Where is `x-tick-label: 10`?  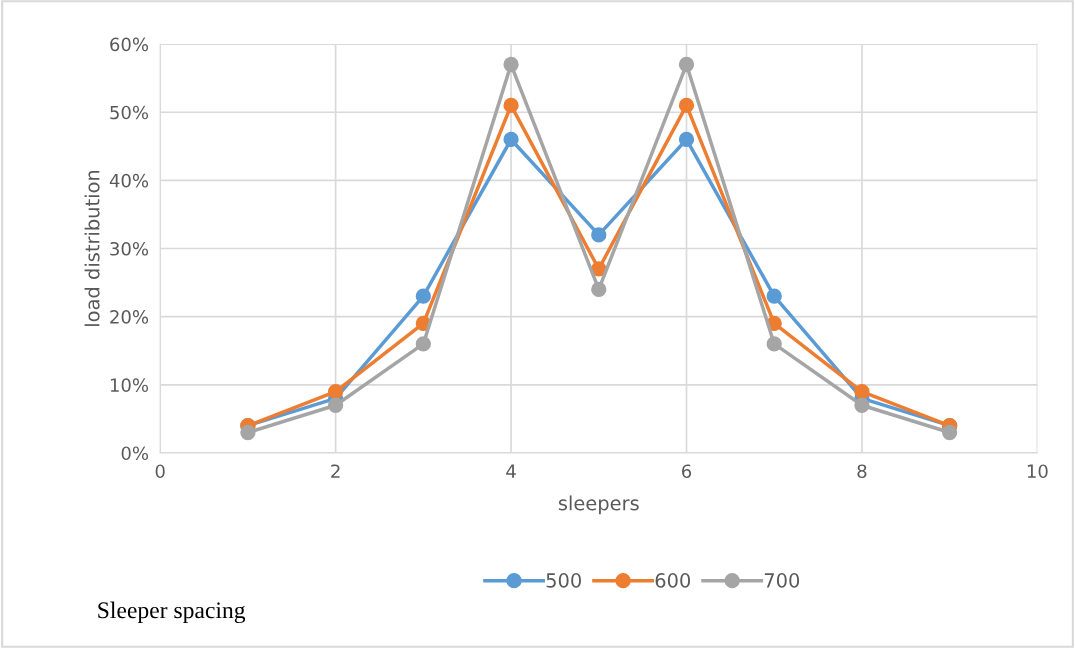
x-tick-label: 10 is located at coordinates (1037, 471).